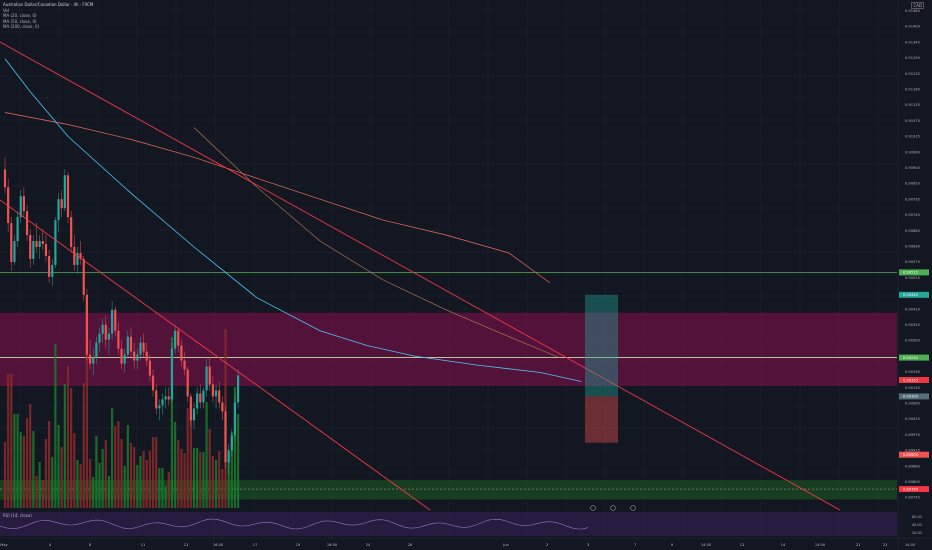 Image resolution: width=932 pixels, height=550 pixels. I want to click on demand-zone, so click(448, 490).